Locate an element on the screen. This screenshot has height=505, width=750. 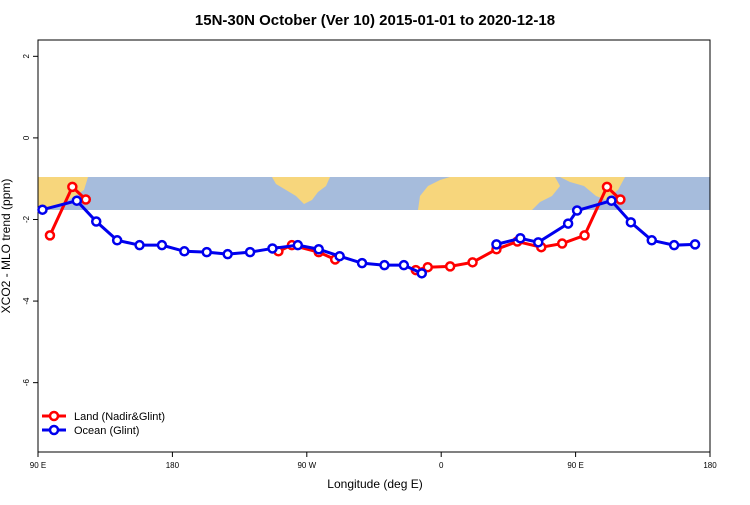
y-tick-label: 2 is located at coordinates (26, 56).